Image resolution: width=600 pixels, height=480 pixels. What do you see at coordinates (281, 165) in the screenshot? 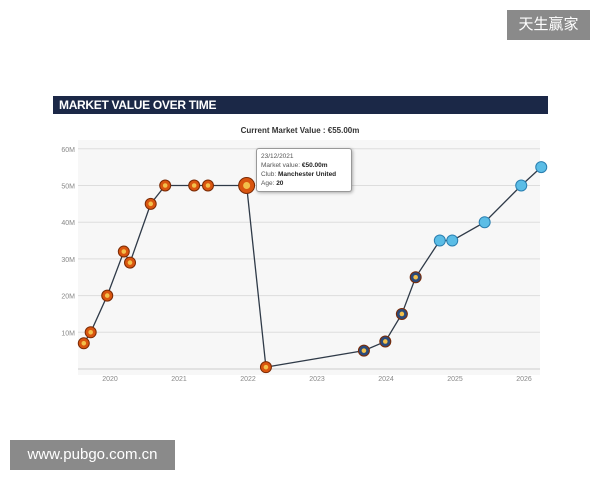
I see `tooltip-mv-label: Market value:` at bounding box center [281, 165].